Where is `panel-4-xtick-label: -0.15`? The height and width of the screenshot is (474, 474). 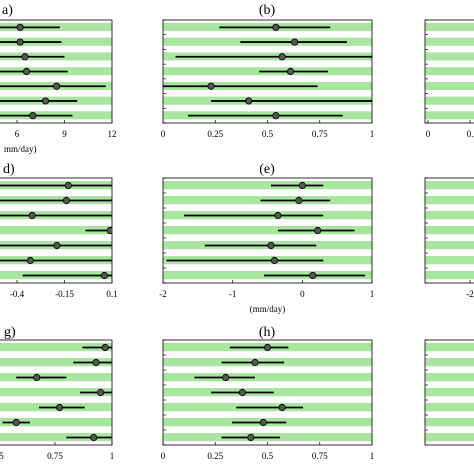
panel-4-xtick-label: -0.15 is located at coordinates (64, 294).